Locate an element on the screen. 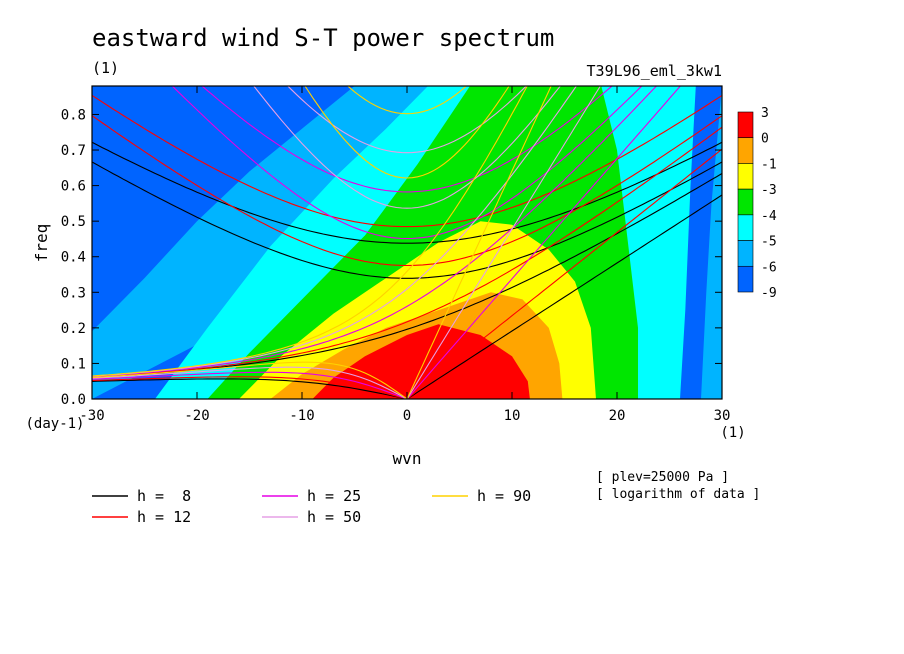 Image resolution: width=904 pixels, height=654 pixels. legend-label: h = 12 is located at coordinates (164, 517).